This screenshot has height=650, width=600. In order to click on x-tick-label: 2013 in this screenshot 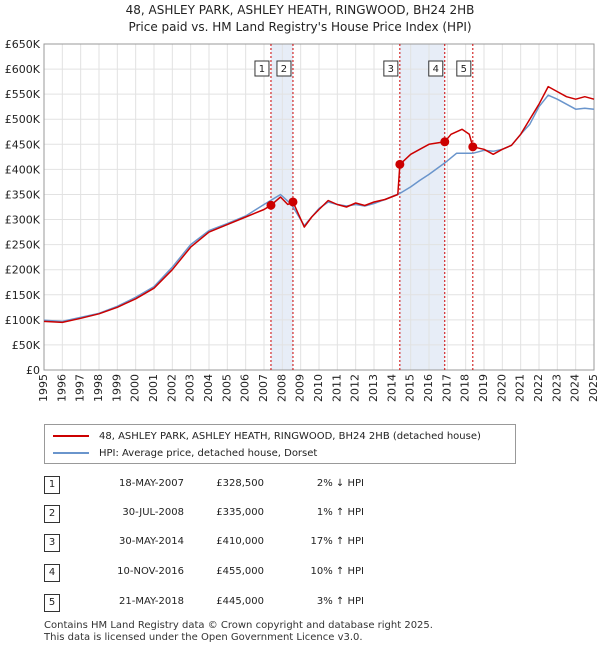, I will do `click(373, 388)`.